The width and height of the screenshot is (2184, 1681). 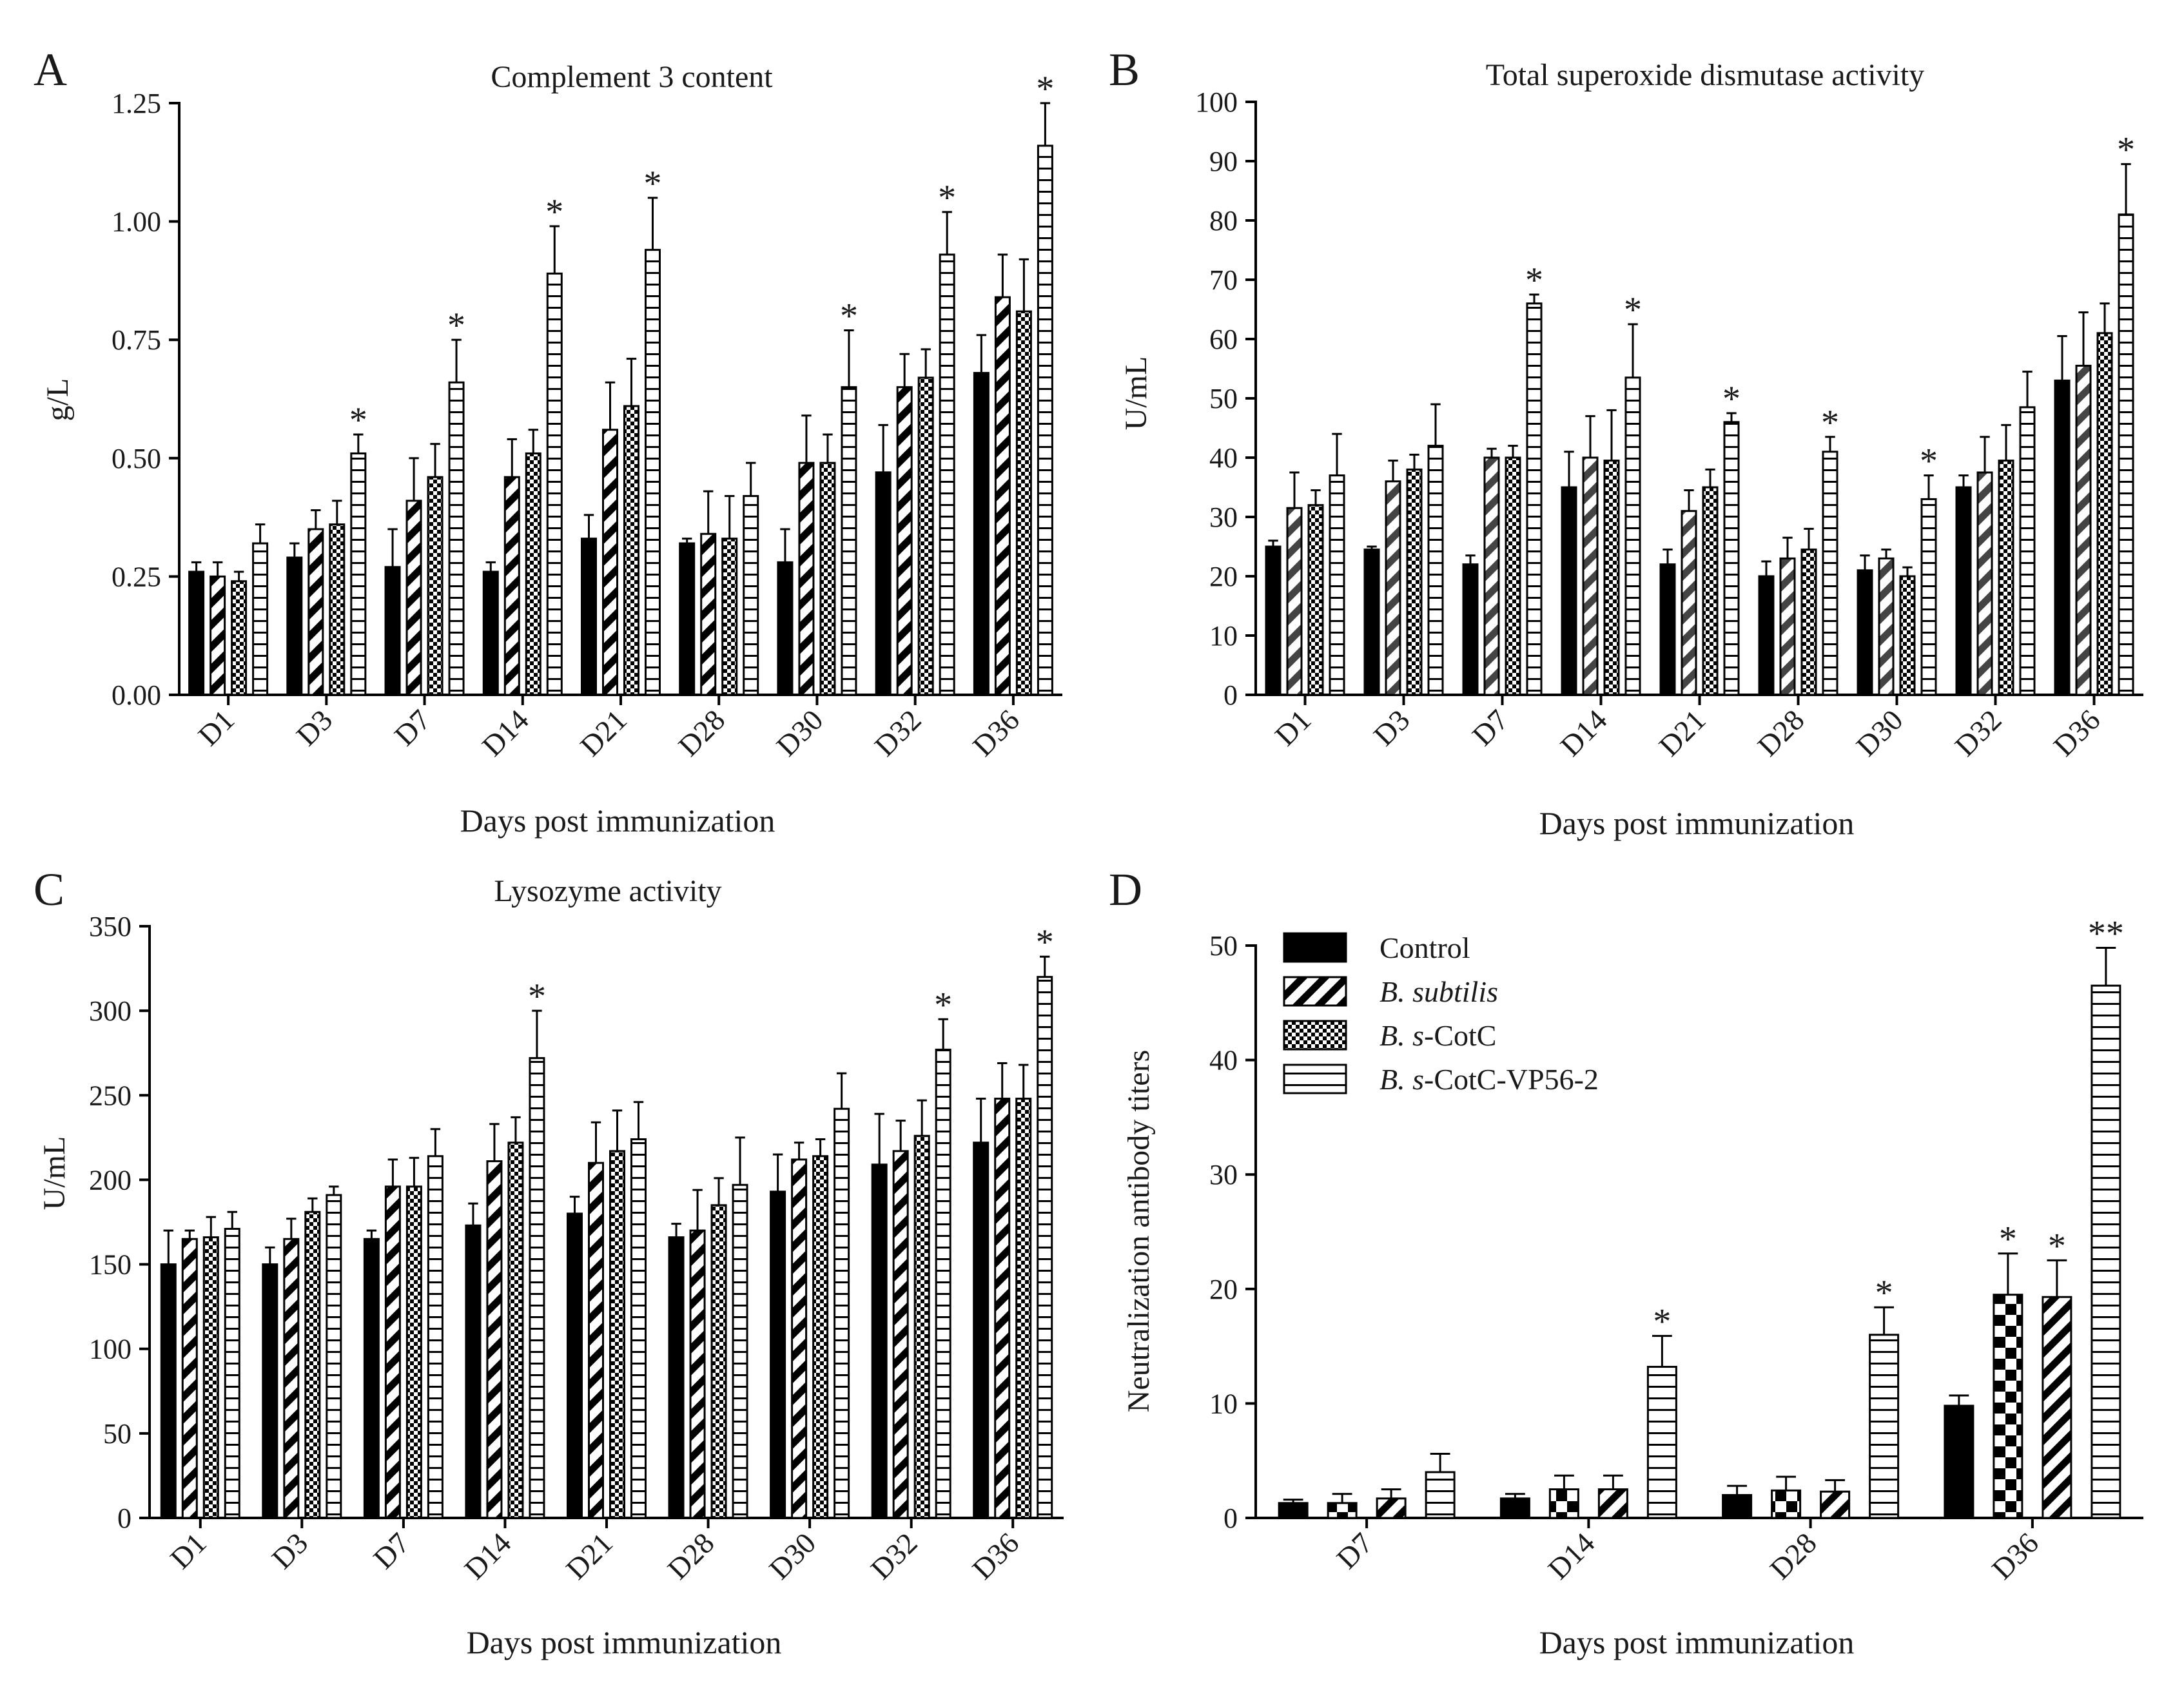 I want to click on chart-title: Complement 3 content, so click(x=632, y=77).